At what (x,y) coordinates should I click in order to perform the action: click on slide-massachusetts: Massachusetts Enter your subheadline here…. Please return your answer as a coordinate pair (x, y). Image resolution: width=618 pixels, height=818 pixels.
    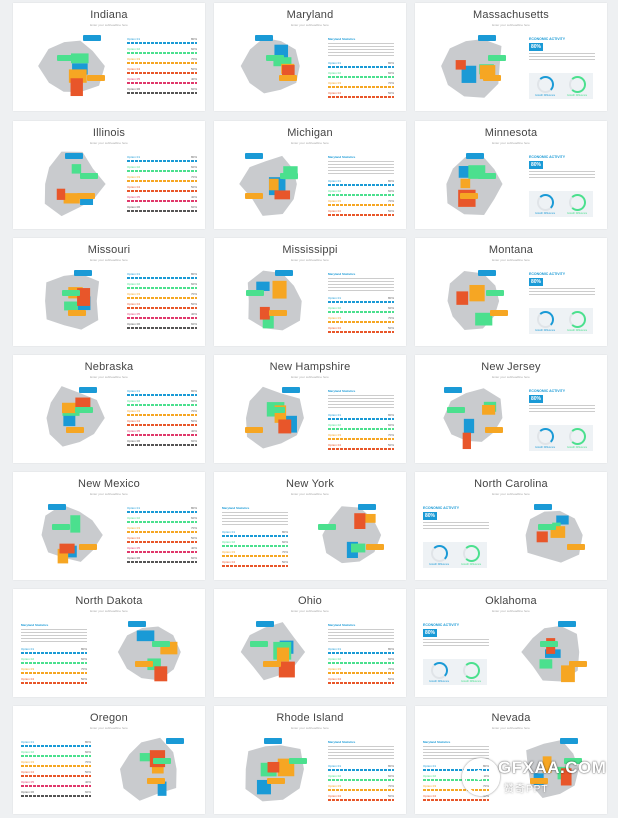
    Looking at the image, I should click on (511, 57).